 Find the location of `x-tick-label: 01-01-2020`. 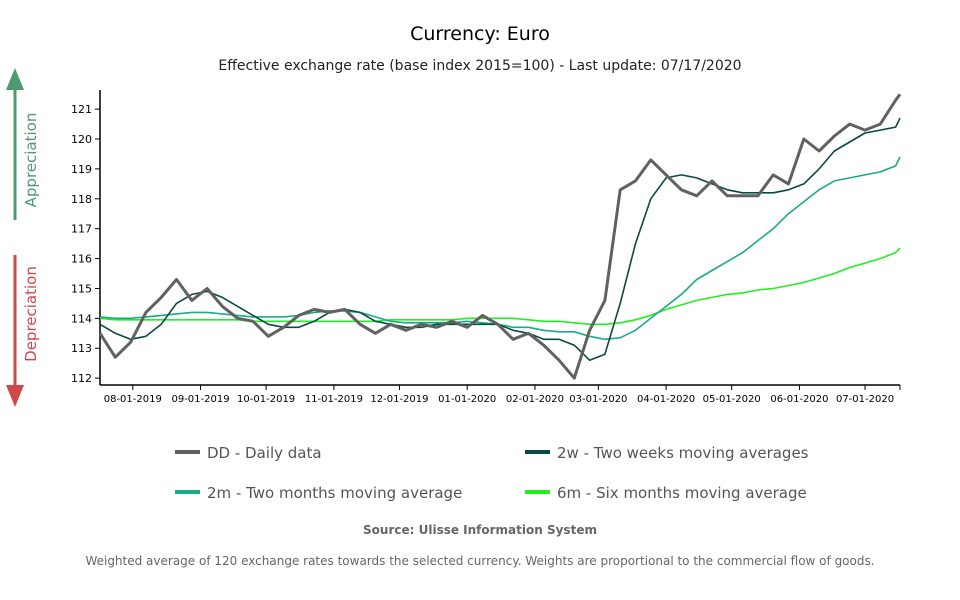

x-tick-label: 01-01-2020 is located at coordinates (467, 399).